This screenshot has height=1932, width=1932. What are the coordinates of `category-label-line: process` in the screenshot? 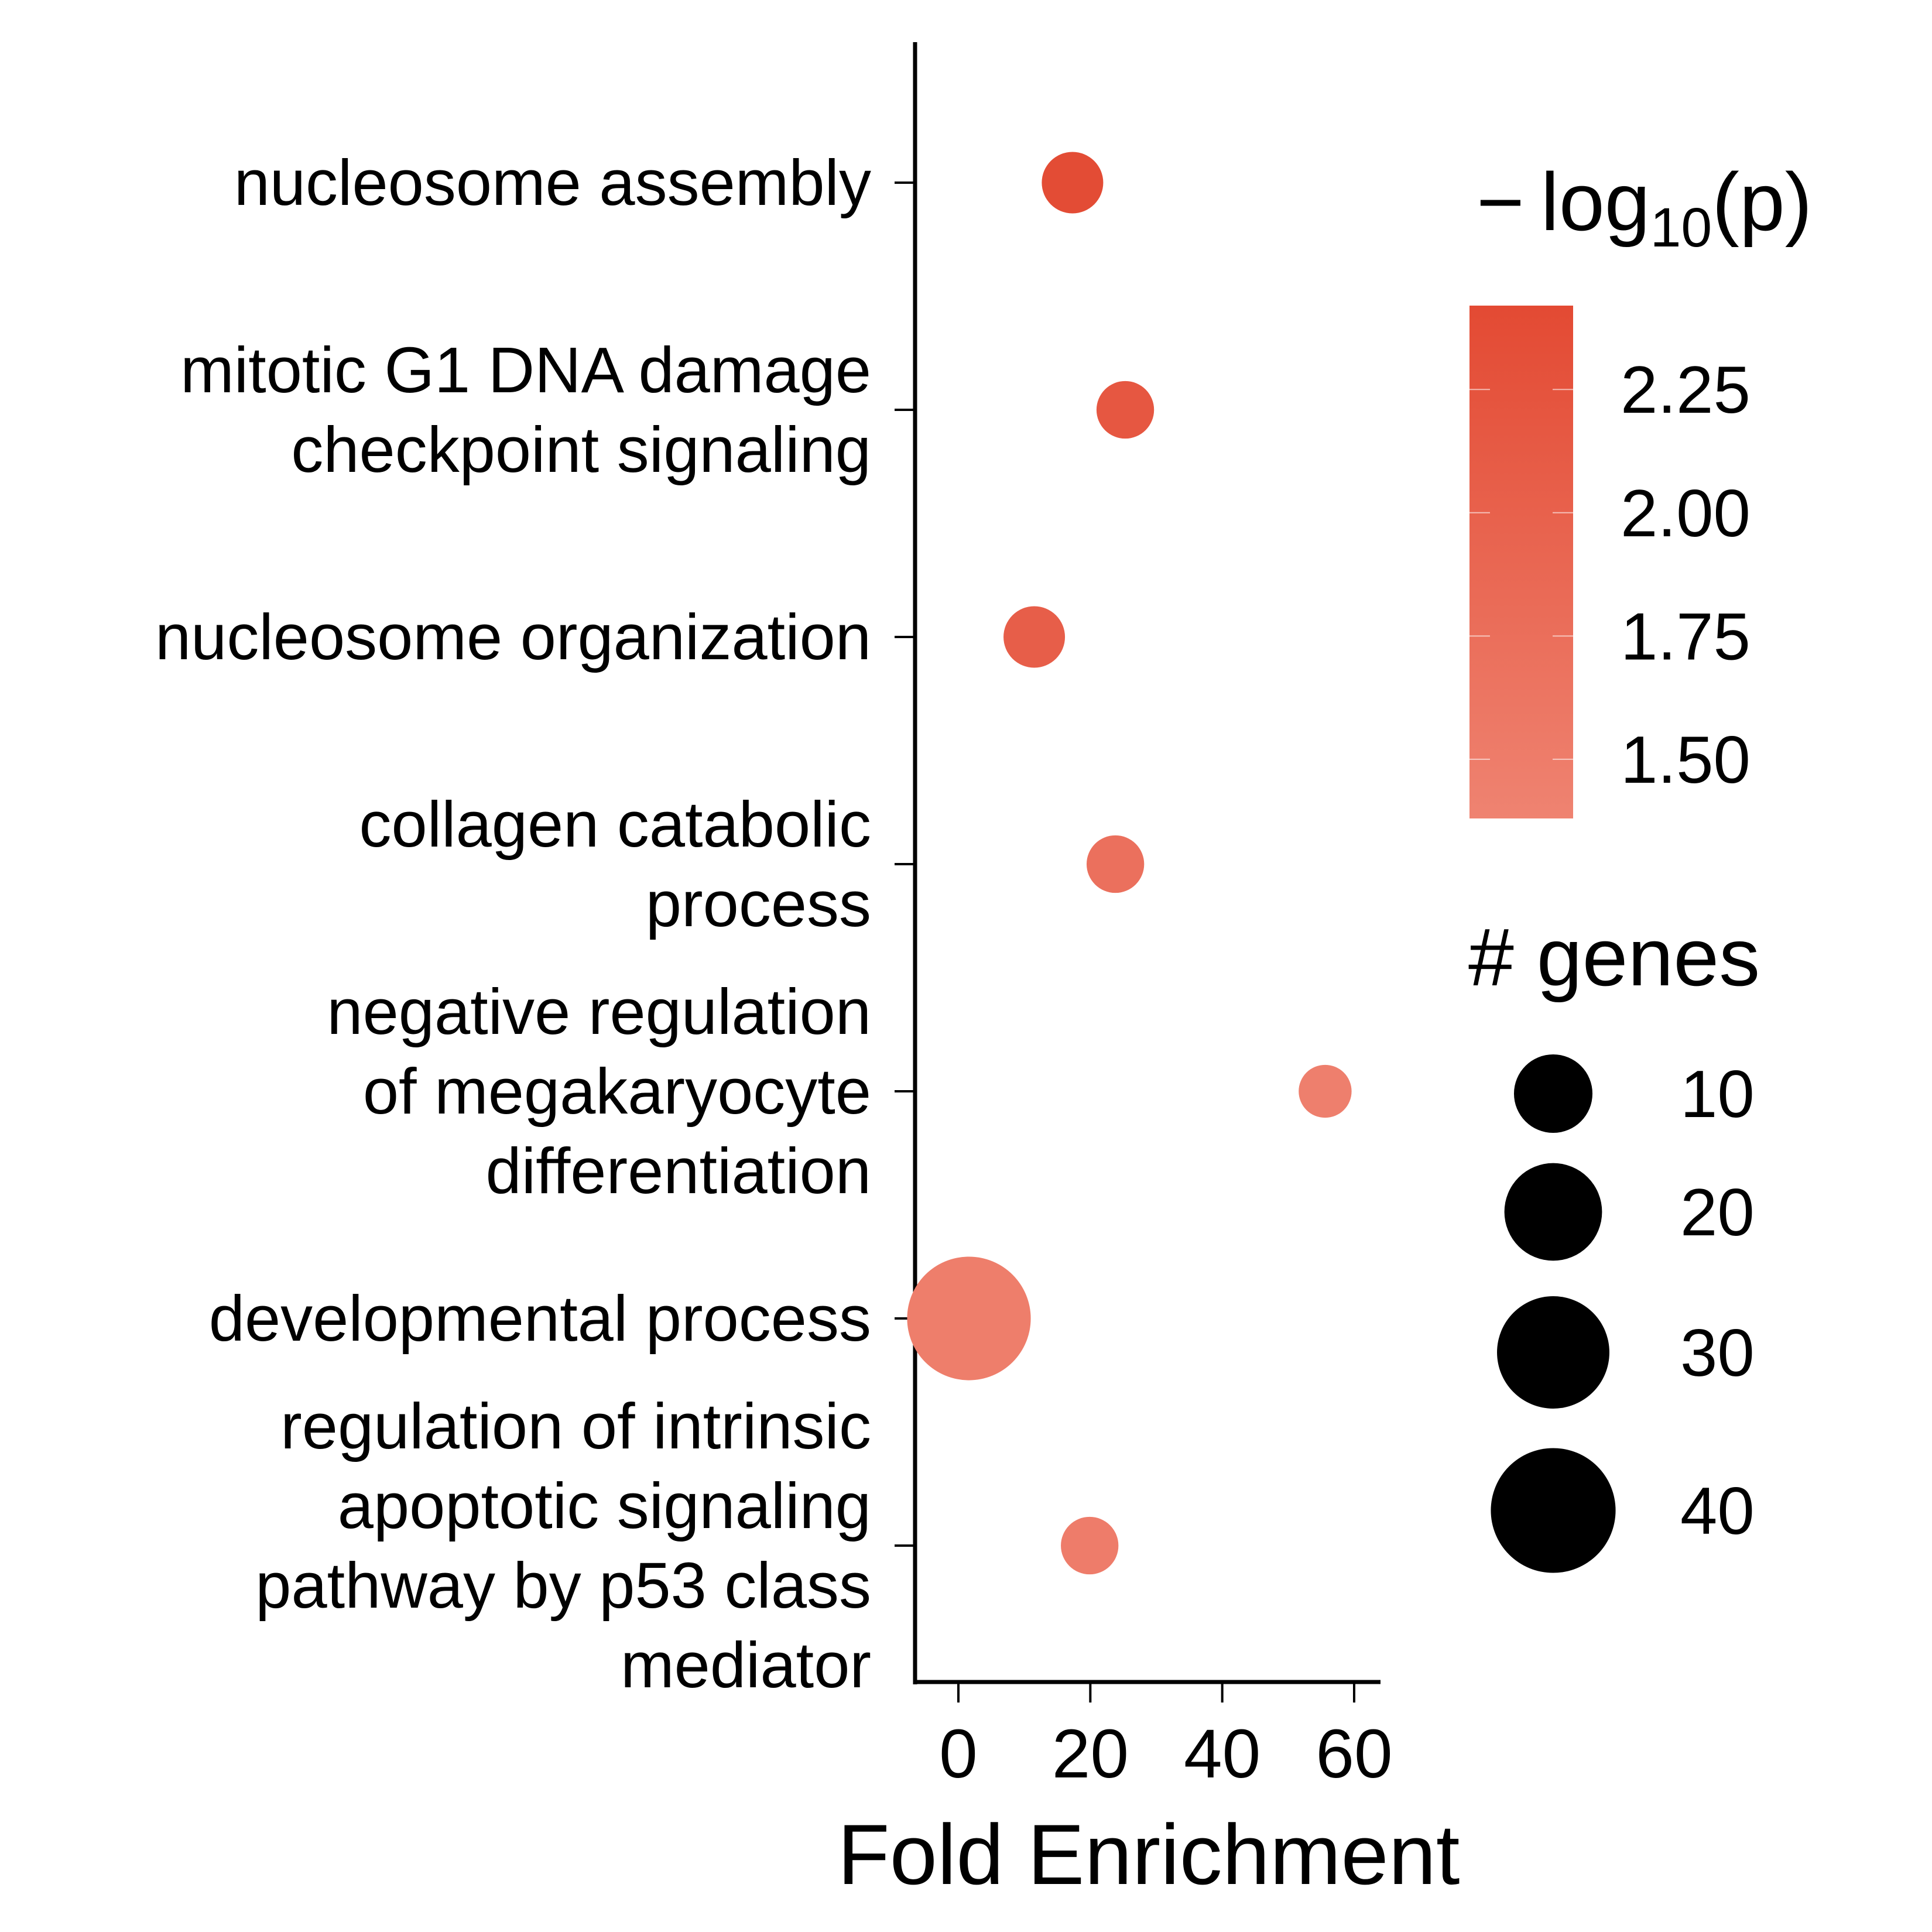 It's located at (758, 904).